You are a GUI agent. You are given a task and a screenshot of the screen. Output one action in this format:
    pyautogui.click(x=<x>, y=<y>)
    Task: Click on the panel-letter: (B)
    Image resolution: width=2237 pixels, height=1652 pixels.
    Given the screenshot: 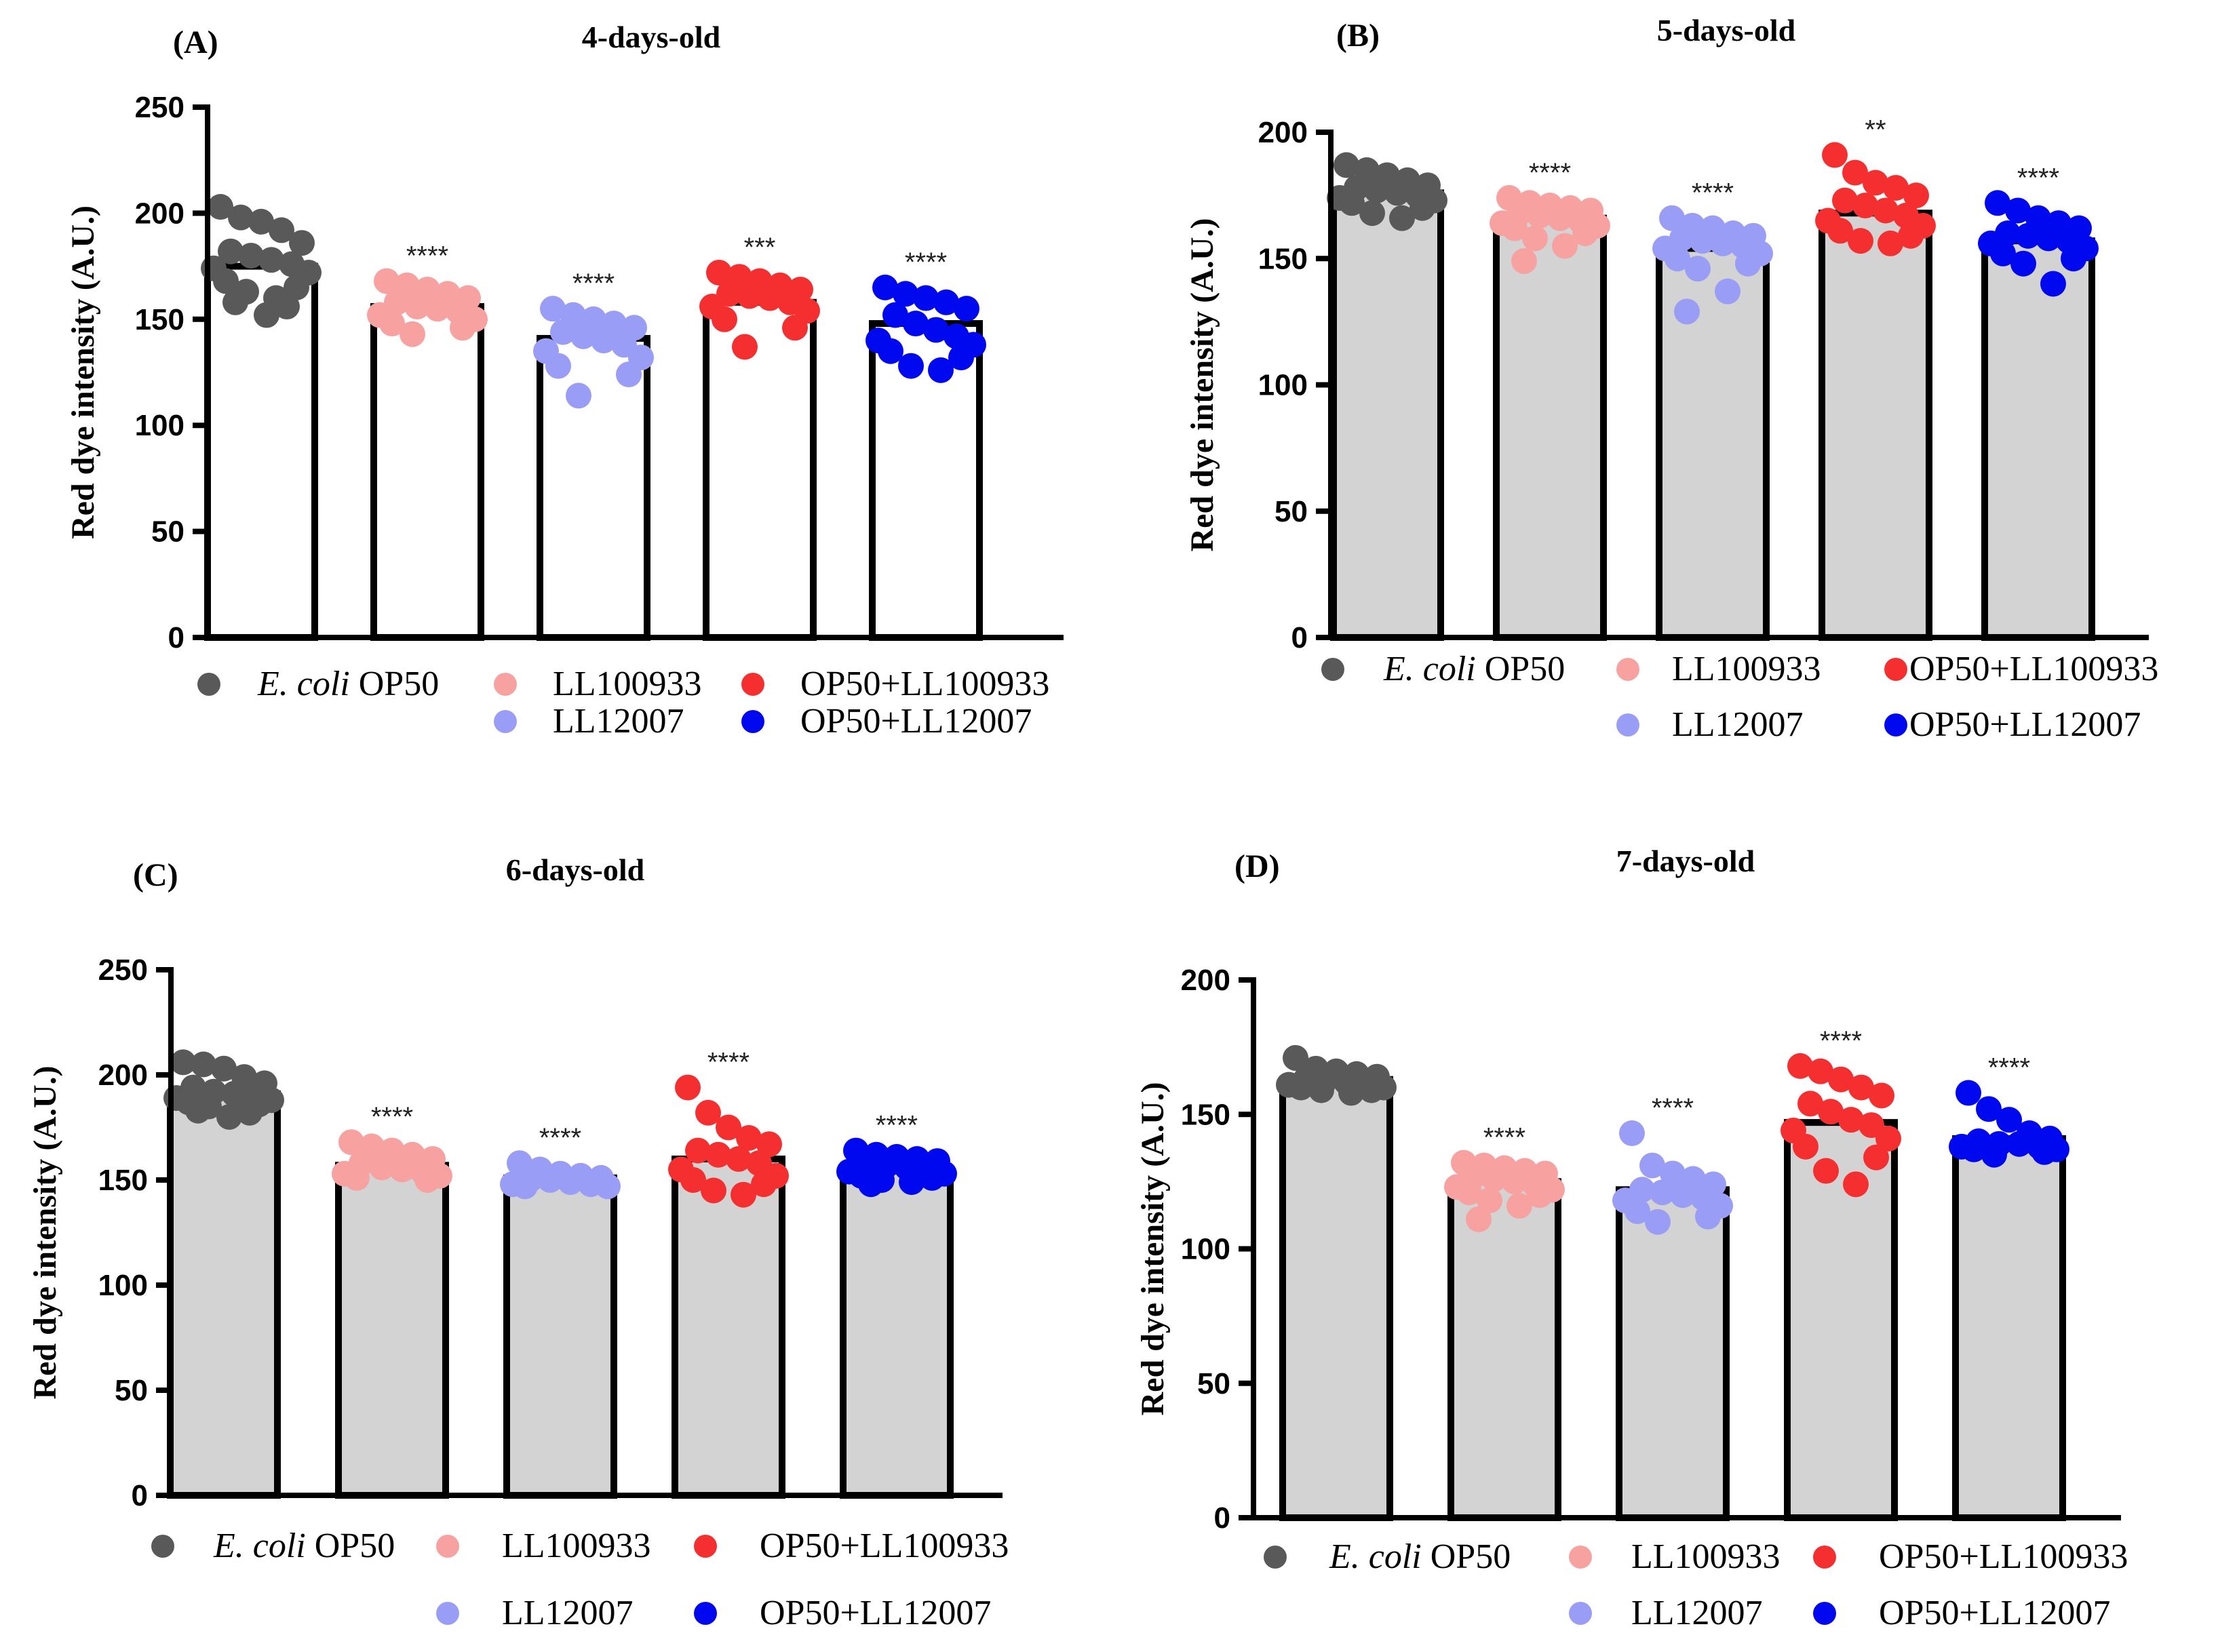 What is the action you would take?
    pyautogui.click(x=1358, y=36)
    